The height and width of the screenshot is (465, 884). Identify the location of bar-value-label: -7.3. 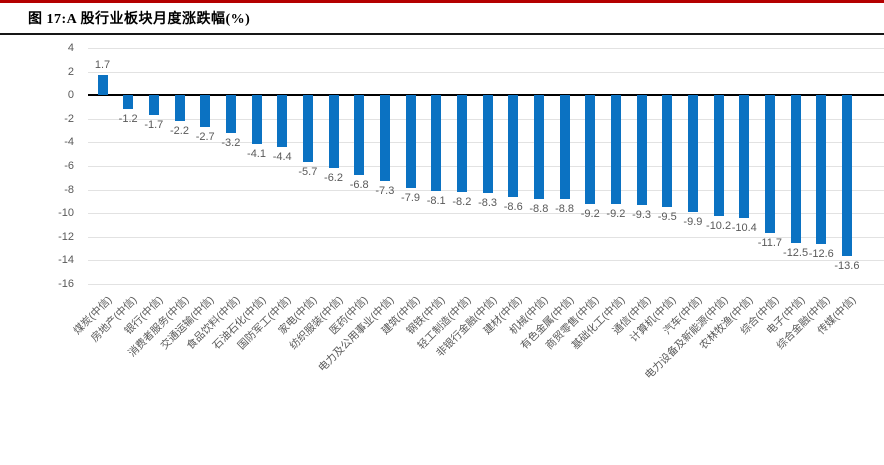
(385, 191).